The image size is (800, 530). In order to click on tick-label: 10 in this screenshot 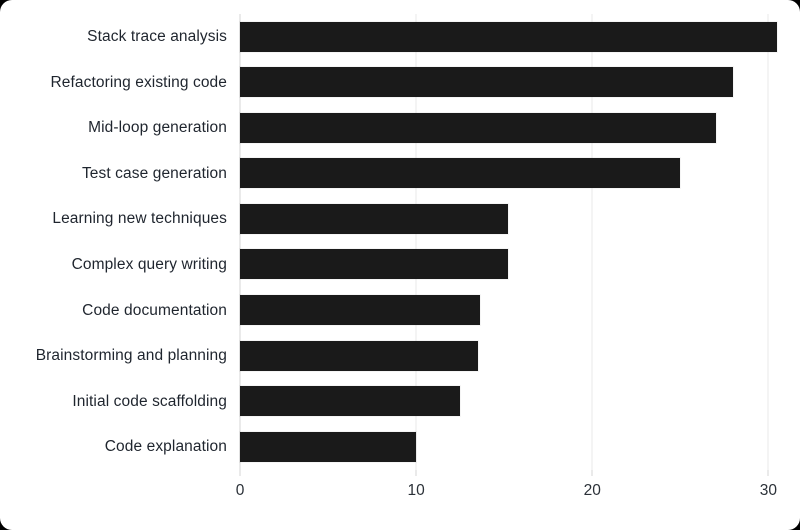, I will do `click(416, 490)`.